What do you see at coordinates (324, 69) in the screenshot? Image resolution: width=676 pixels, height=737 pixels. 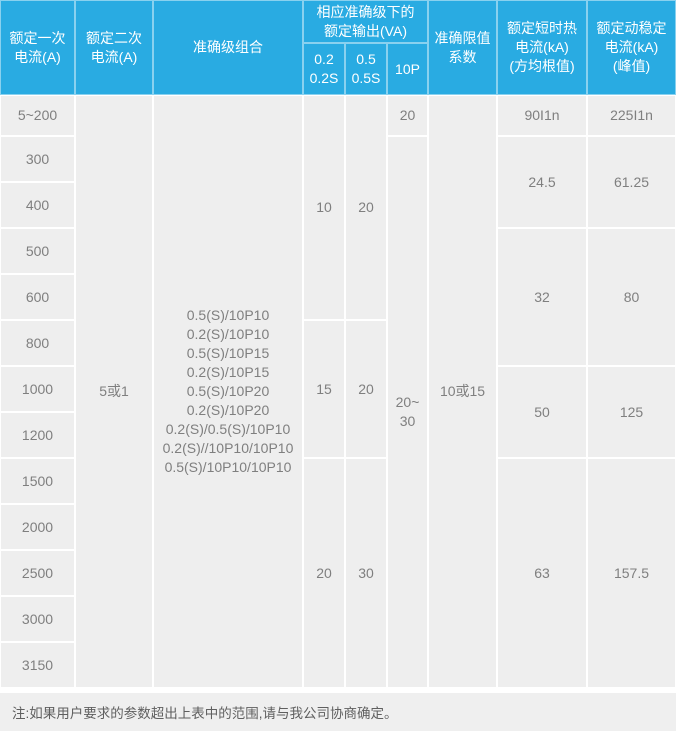 I see `header-output-class-02: 0.2 0.2S` at bounding box center [324, 69].